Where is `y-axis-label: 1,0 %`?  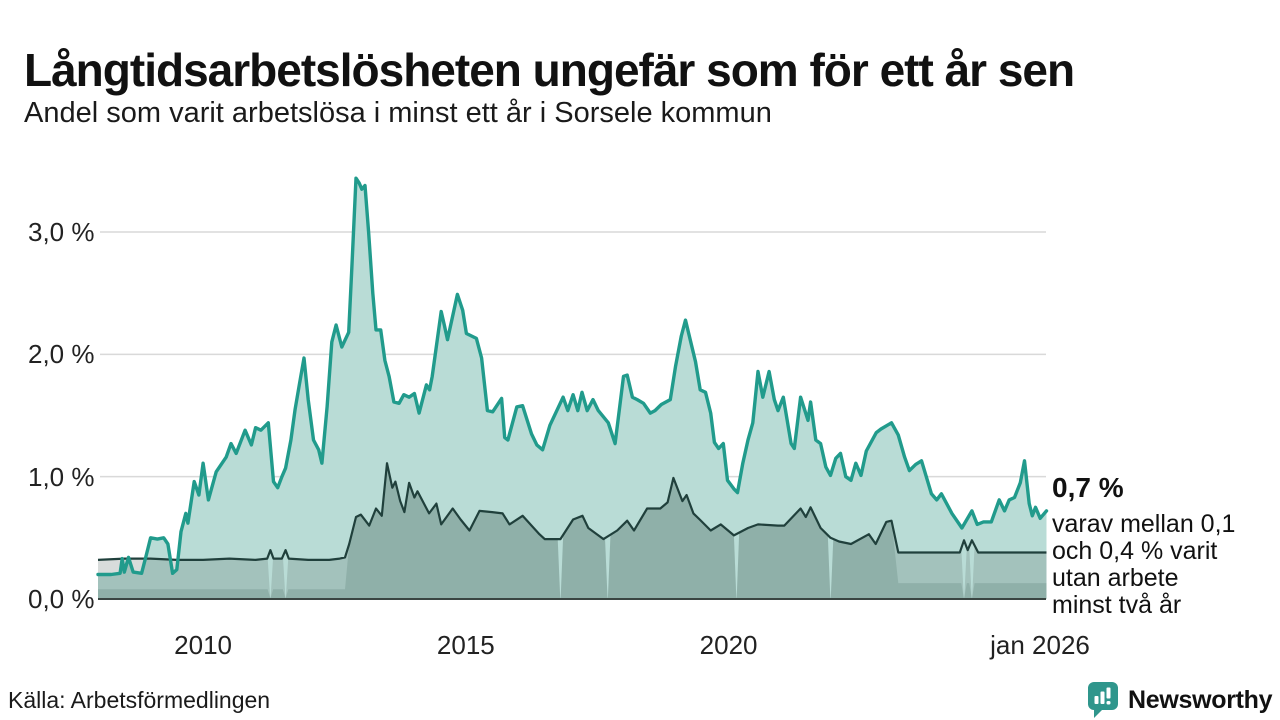
y-axis-label: 1,0 % is located at coordinates (61, 476).